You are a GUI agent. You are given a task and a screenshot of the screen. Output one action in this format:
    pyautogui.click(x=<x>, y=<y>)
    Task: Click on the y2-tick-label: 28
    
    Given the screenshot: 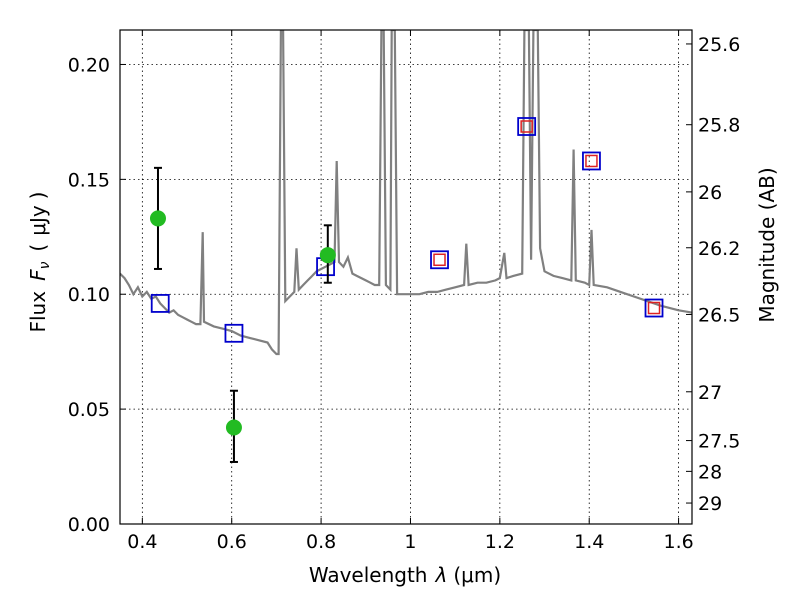 What is the action you would take?
    pyautogui.click(x=710, y=472)
    